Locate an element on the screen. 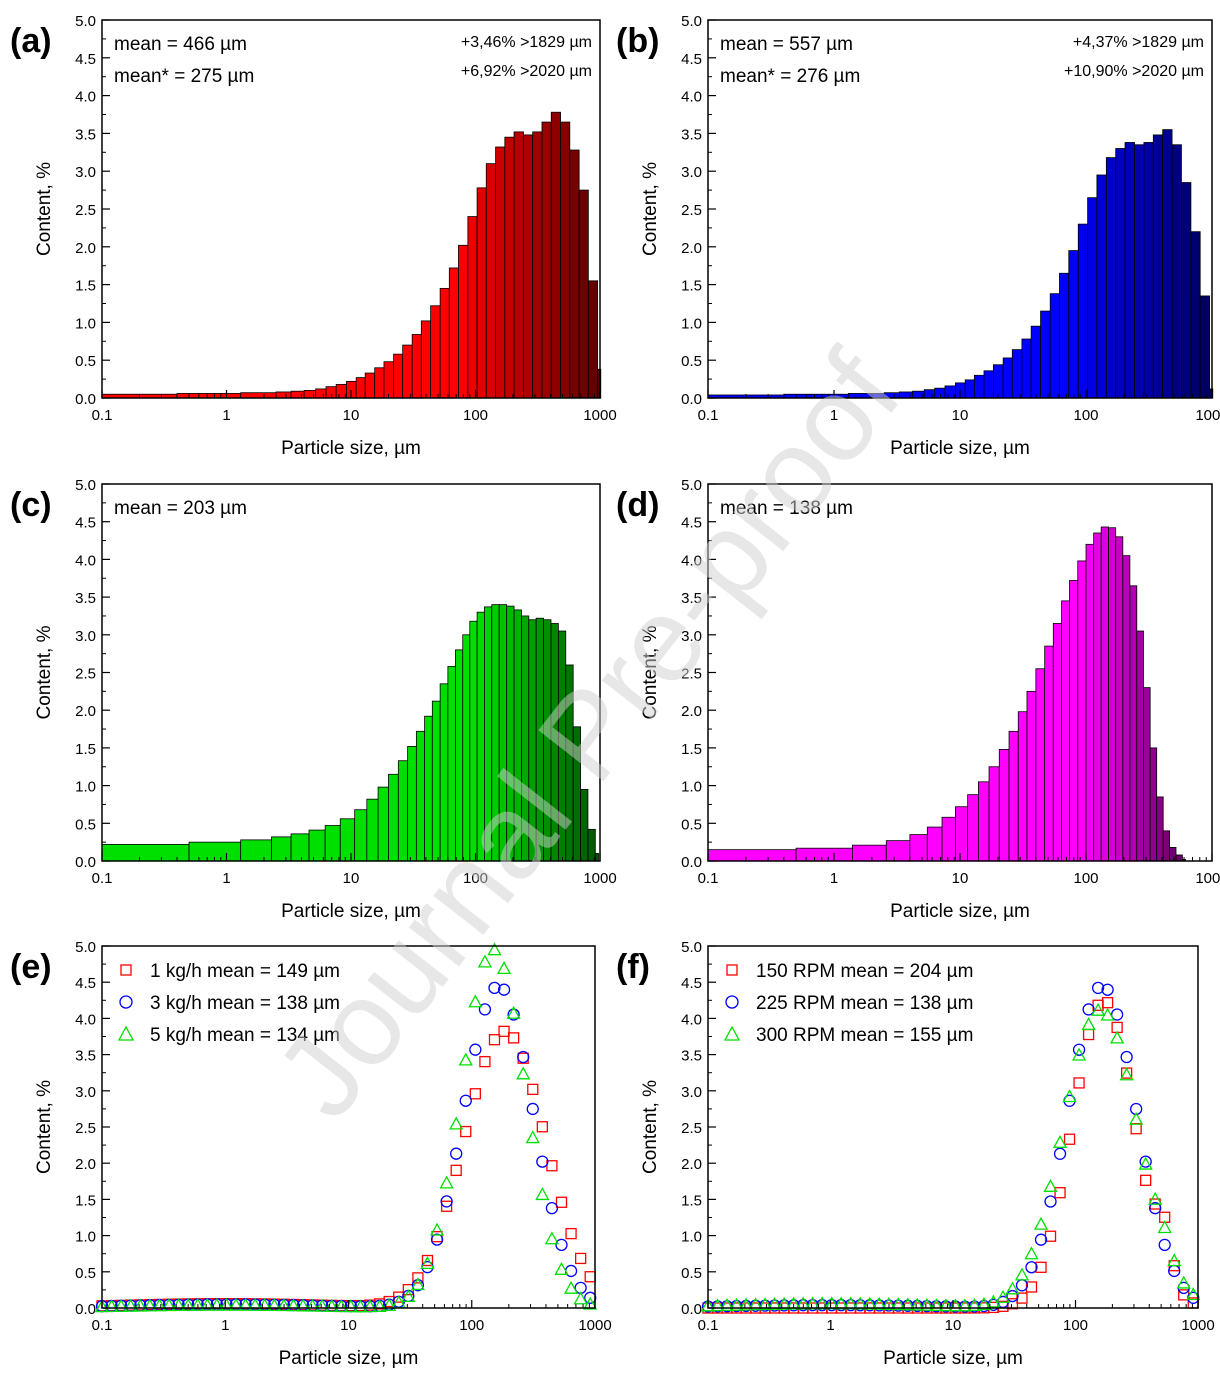  y-axis: 0.0 0.5 1.0 1.5 2.0 2.5 3.0 3.5 4.0 4.5 5.0 is located at coordinates (698, 674).